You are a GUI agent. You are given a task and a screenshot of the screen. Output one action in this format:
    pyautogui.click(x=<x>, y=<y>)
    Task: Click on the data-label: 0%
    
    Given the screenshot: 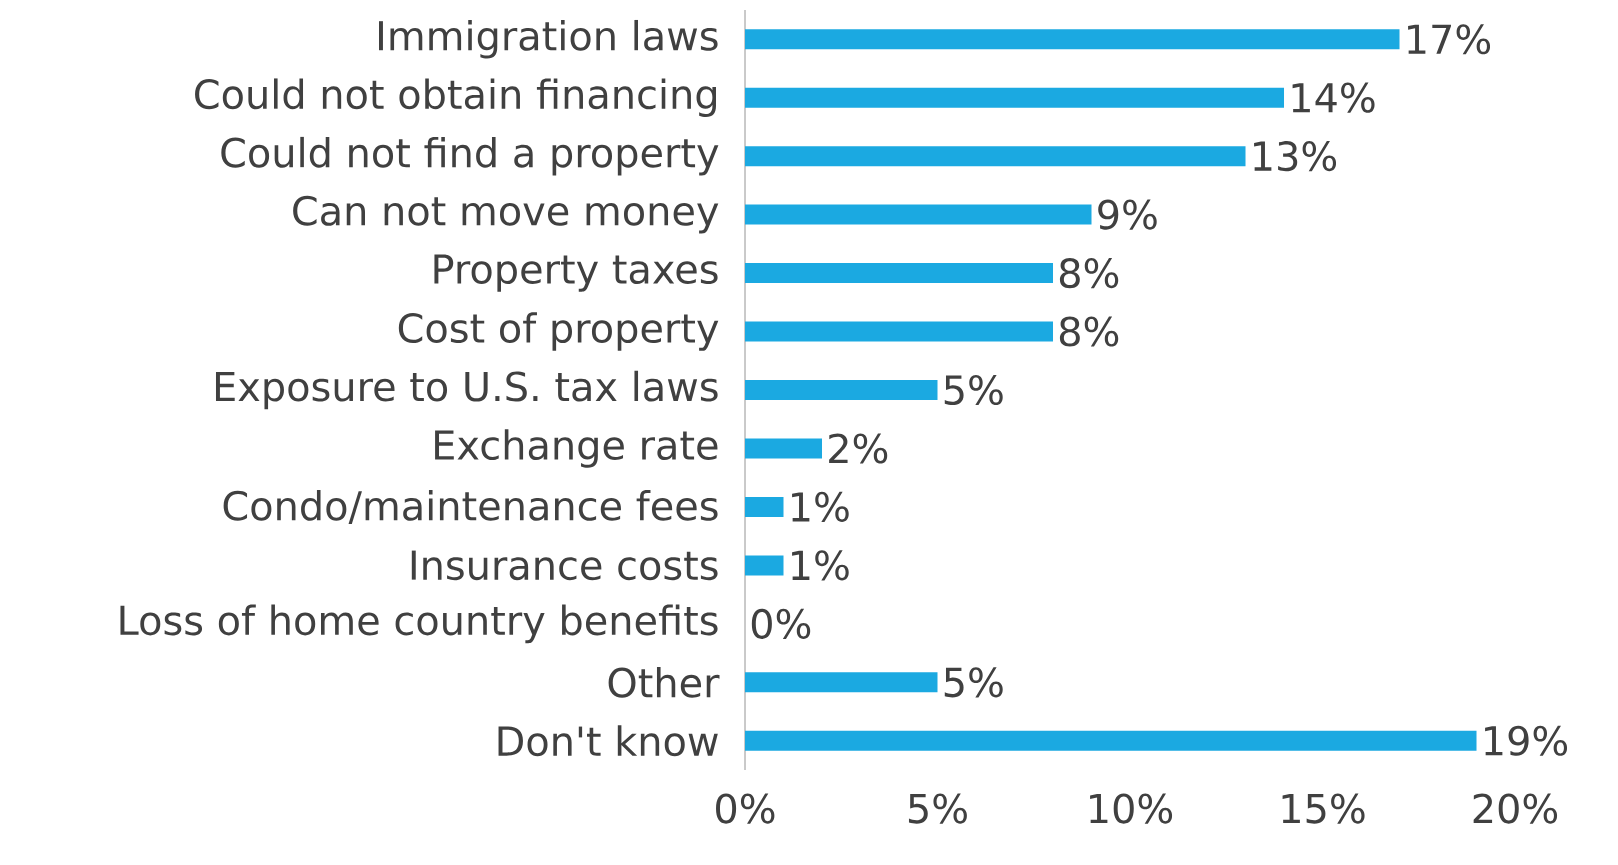 What is the action you would take?
    pyautogui.click(x=781, y=623)
    